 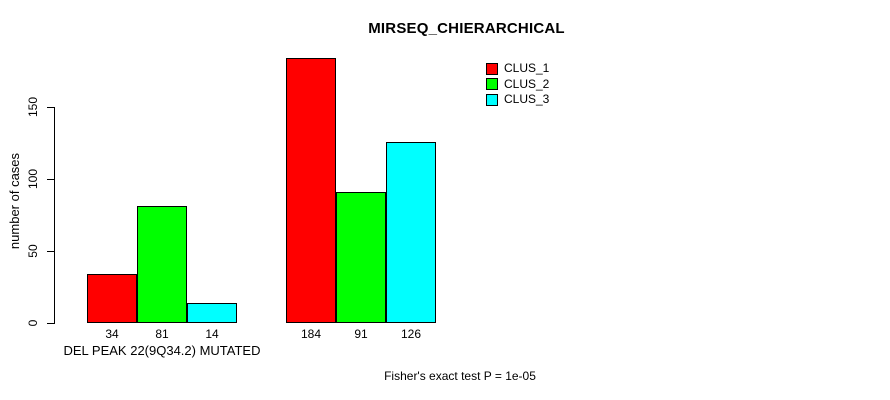 I want to click on y-axis-label: number of cases, so click(x=14, y=201).